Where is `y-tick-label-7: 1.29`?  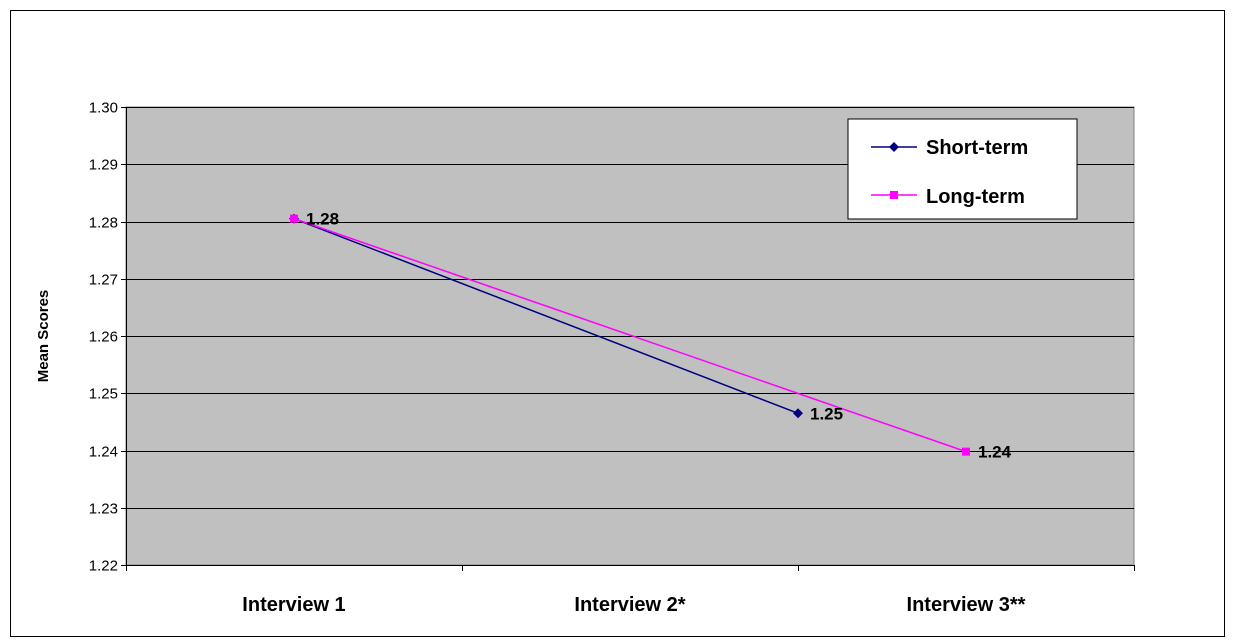
y-tick-label-7: 1.29 is located at coordinates (103, 165).